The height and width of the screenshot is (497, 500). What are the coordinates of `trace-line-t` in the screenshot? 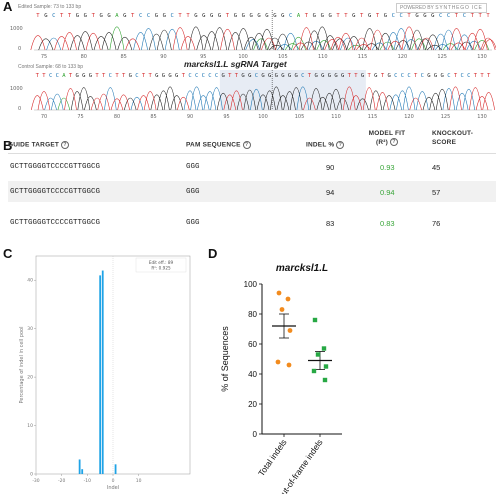 It's located at (263, 38).